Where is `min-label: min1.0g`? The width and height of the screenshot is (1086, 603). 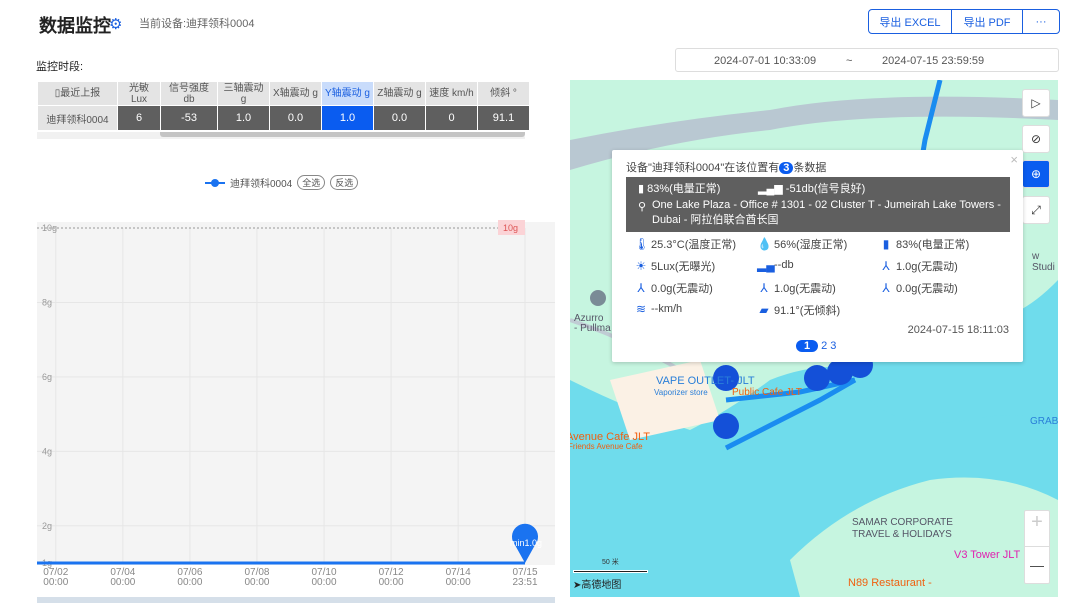
min-label: min1.0g is located at coordinates (526, 543).